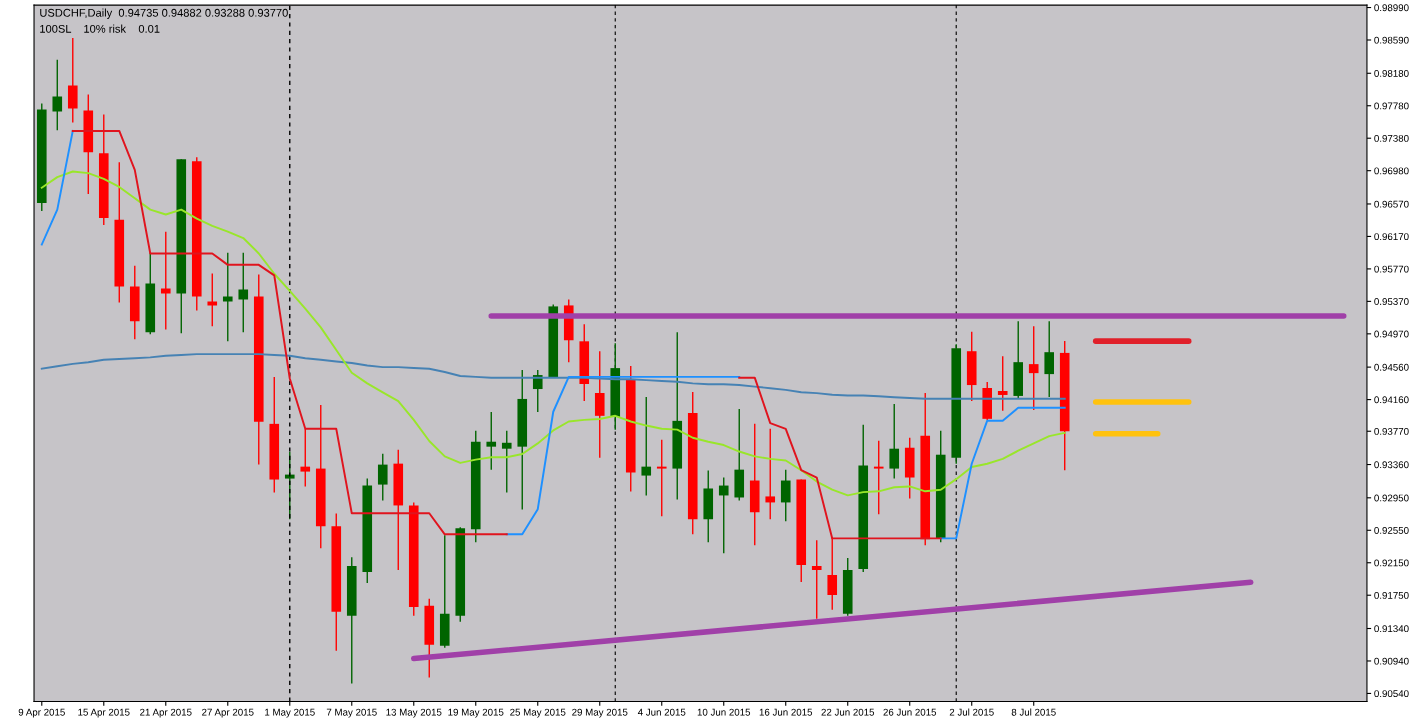 The height and width of the screenshot is (727, 1418). Describe the element at coordinates (1391, 204) in the screenshot. I see `y-tick-label: 0.96570` at that location.